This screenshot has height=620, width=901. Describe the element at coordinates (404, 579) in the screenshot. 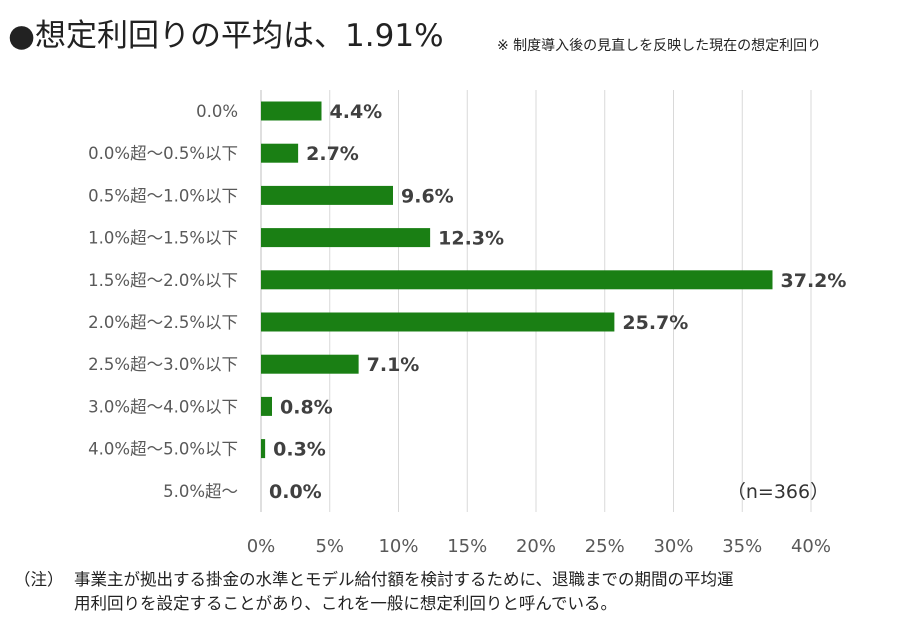

I see `footnote-line-1: 事業主が拠出する掛金の水準とモデル給付額を検討するために、退職までの期間の平均運` at that location.